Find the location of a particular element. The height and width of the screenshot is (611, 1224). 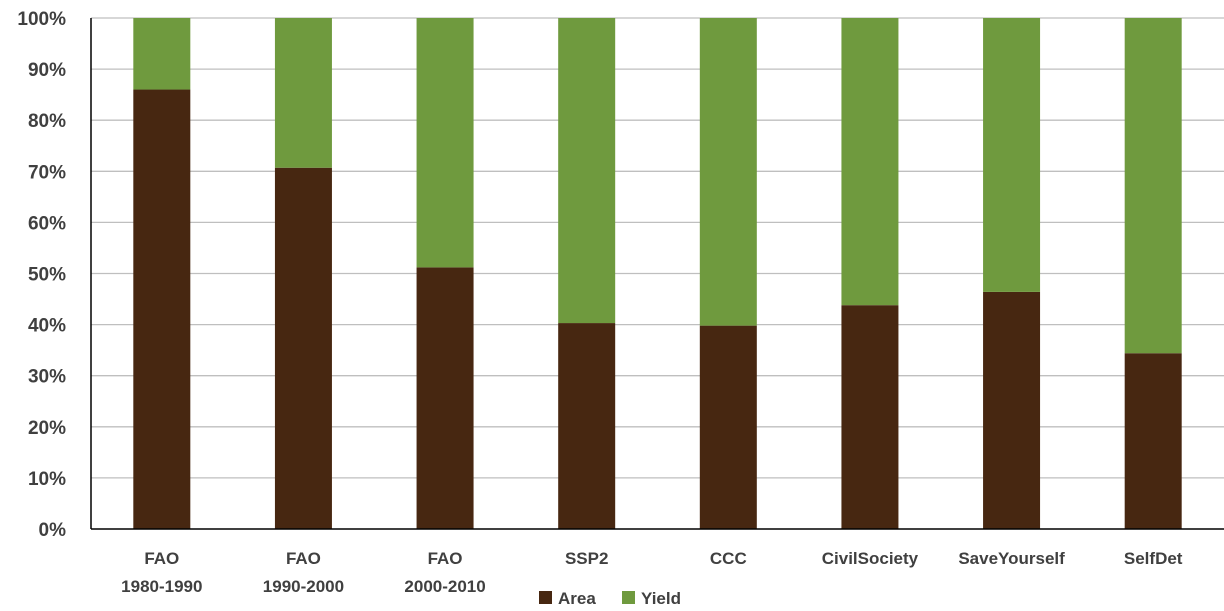

y-tick-label: 80% is located at coordinates (47, 121).